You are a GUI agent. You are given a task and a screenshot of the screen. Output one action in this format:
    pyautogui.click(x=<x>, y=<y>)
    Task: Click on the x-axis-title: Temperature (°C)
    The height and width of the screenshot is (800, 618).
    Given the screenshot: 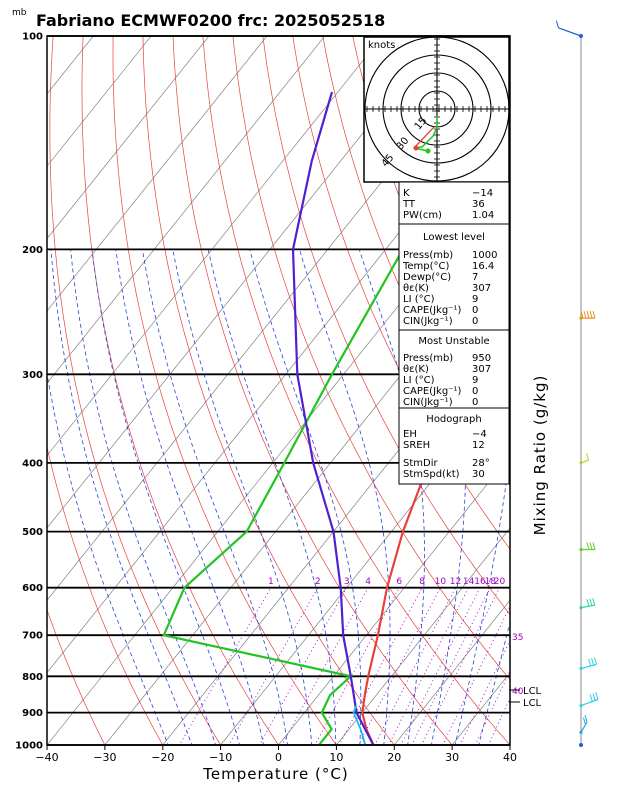 What is the action you would take?
    pyautogui.click(x=275, y=774)
    